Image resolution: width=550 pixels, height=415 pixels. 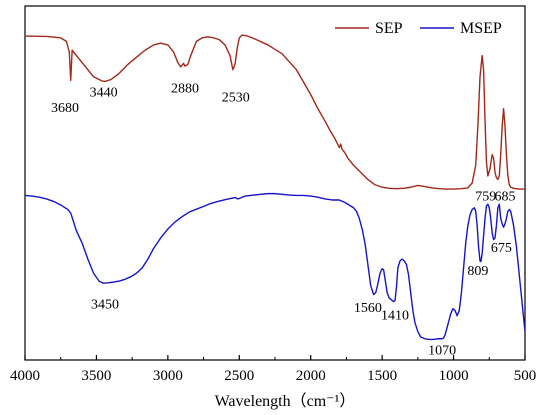 What do you see at coordinates (525, 376) in the screenshot?
I see `x-tick-label: 500` at bounding box center [525, 376].